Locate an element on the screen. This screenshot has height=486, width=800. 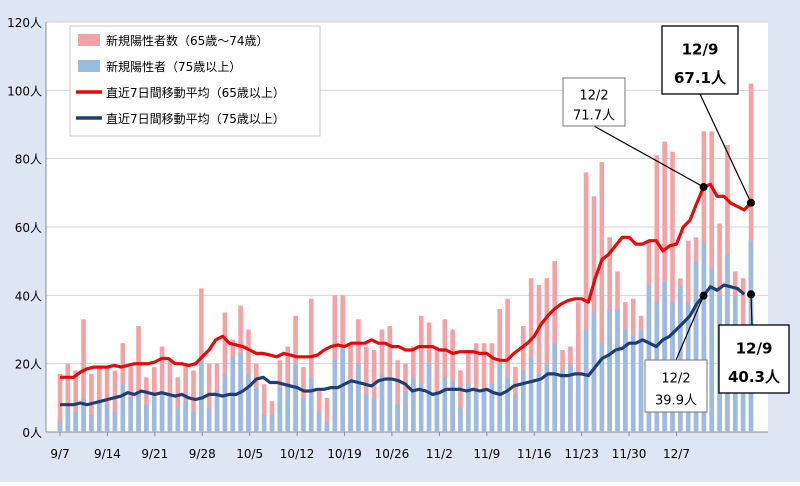
y-tick-label: 20人 is located at coordinates (28, 365).